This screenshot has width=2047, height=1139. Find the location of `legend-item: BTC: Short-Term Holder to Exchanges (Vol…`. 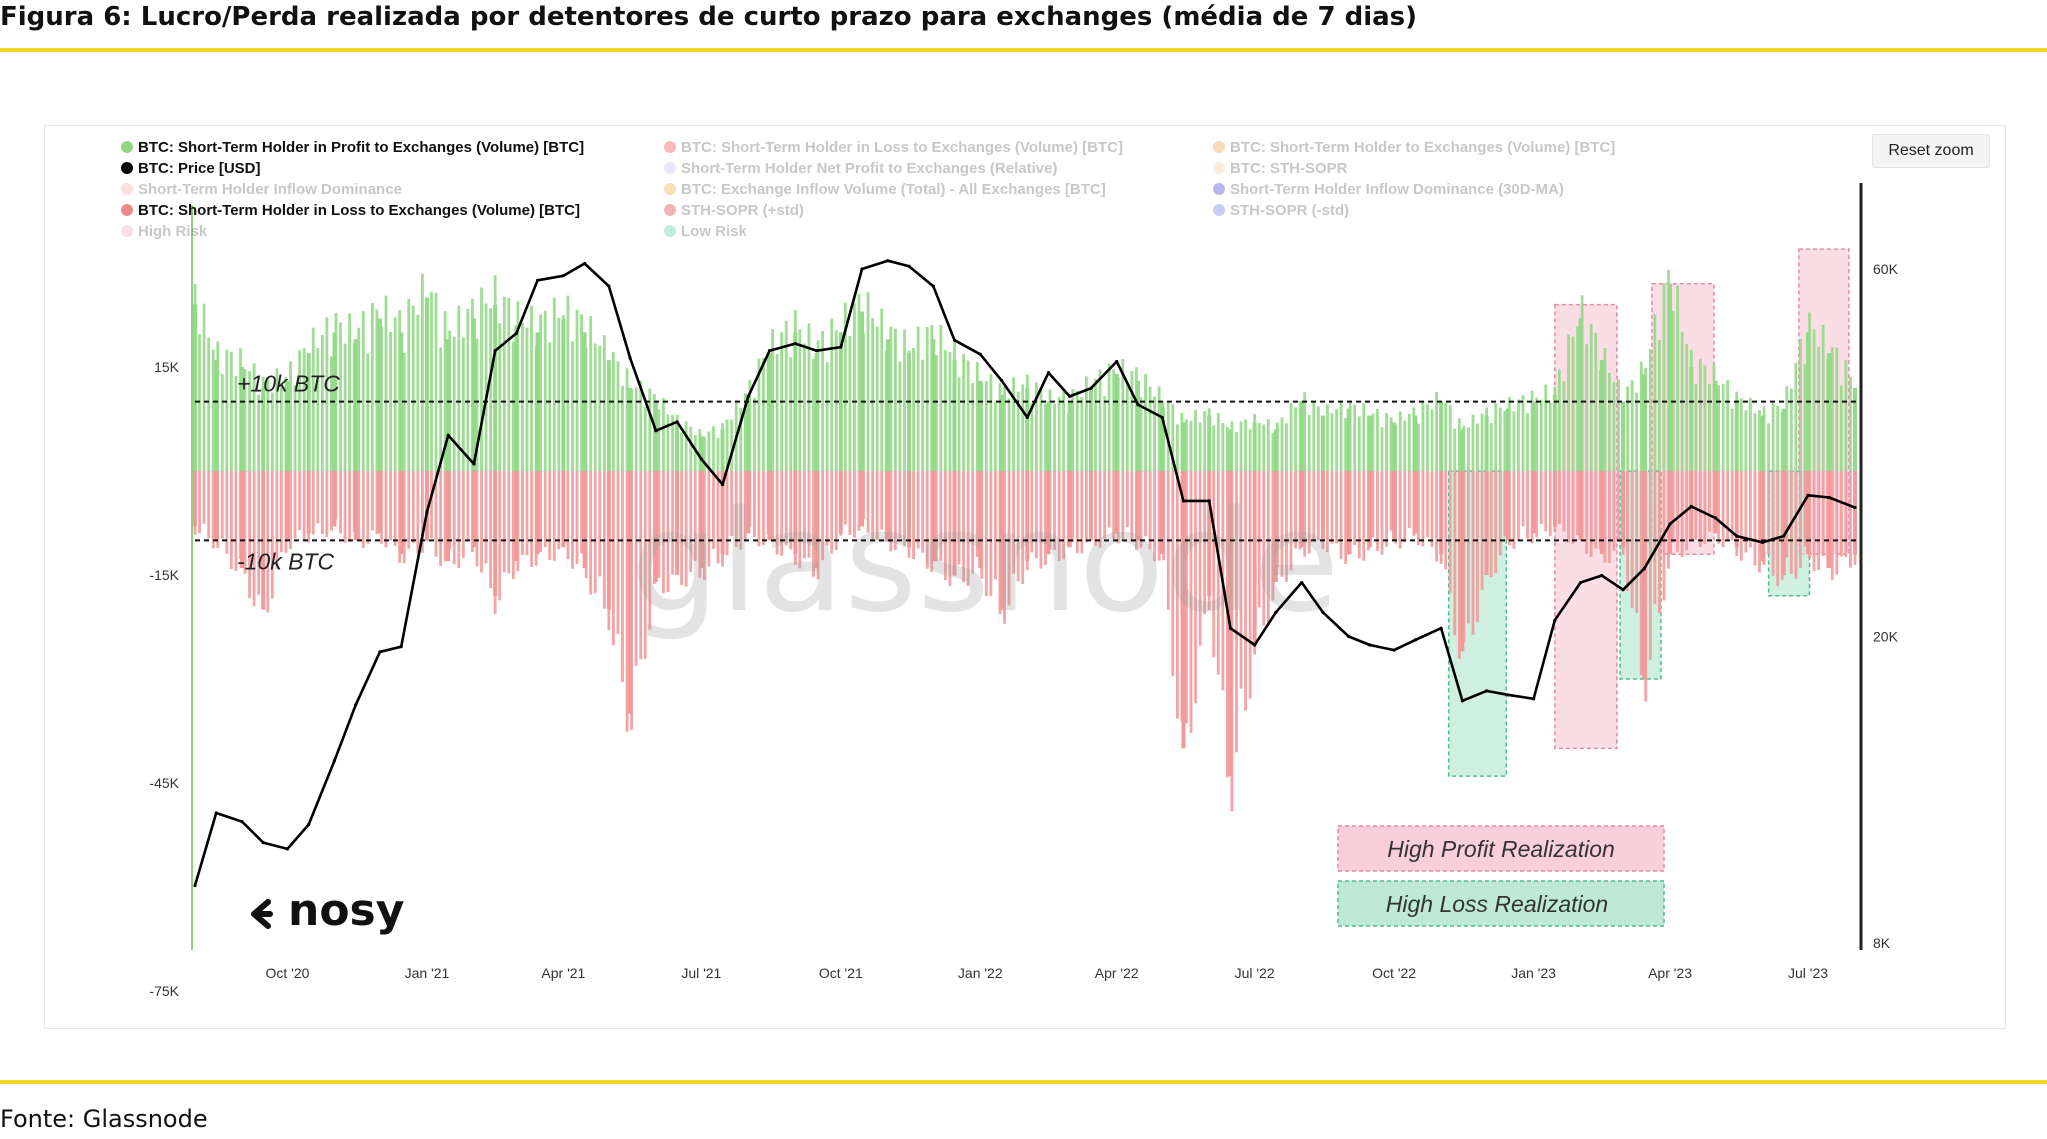

legend-item: BTC: Short-Term Holder to Exchanges (Vol… is located at coordinates (1414, 147).